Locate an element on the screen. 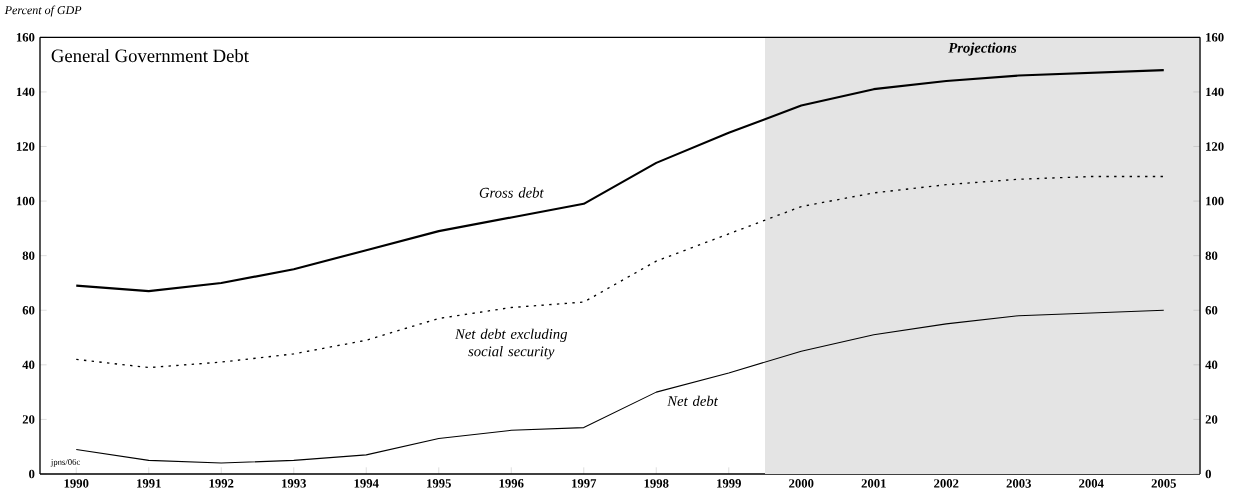 Image resolution: width=1244 pixels, height=496 pixels. x-tick-label: 1994 is located at coordinates (366, 483).